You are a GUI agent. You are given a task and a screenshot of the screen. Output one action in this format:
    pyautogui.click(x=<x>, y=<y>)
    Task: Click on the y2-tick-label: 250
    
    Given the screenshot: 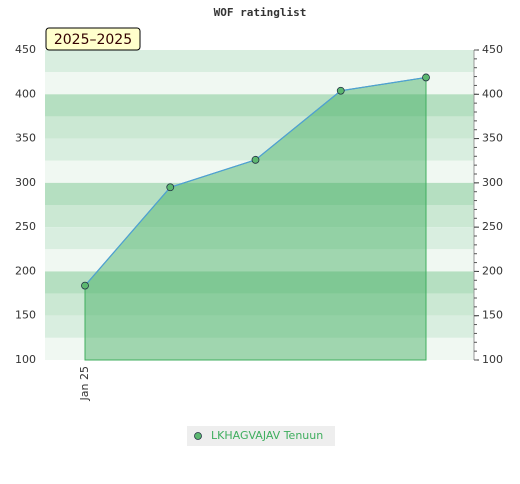 What is the action you would take?
    pyautogui.click(x=492, y=226)
    